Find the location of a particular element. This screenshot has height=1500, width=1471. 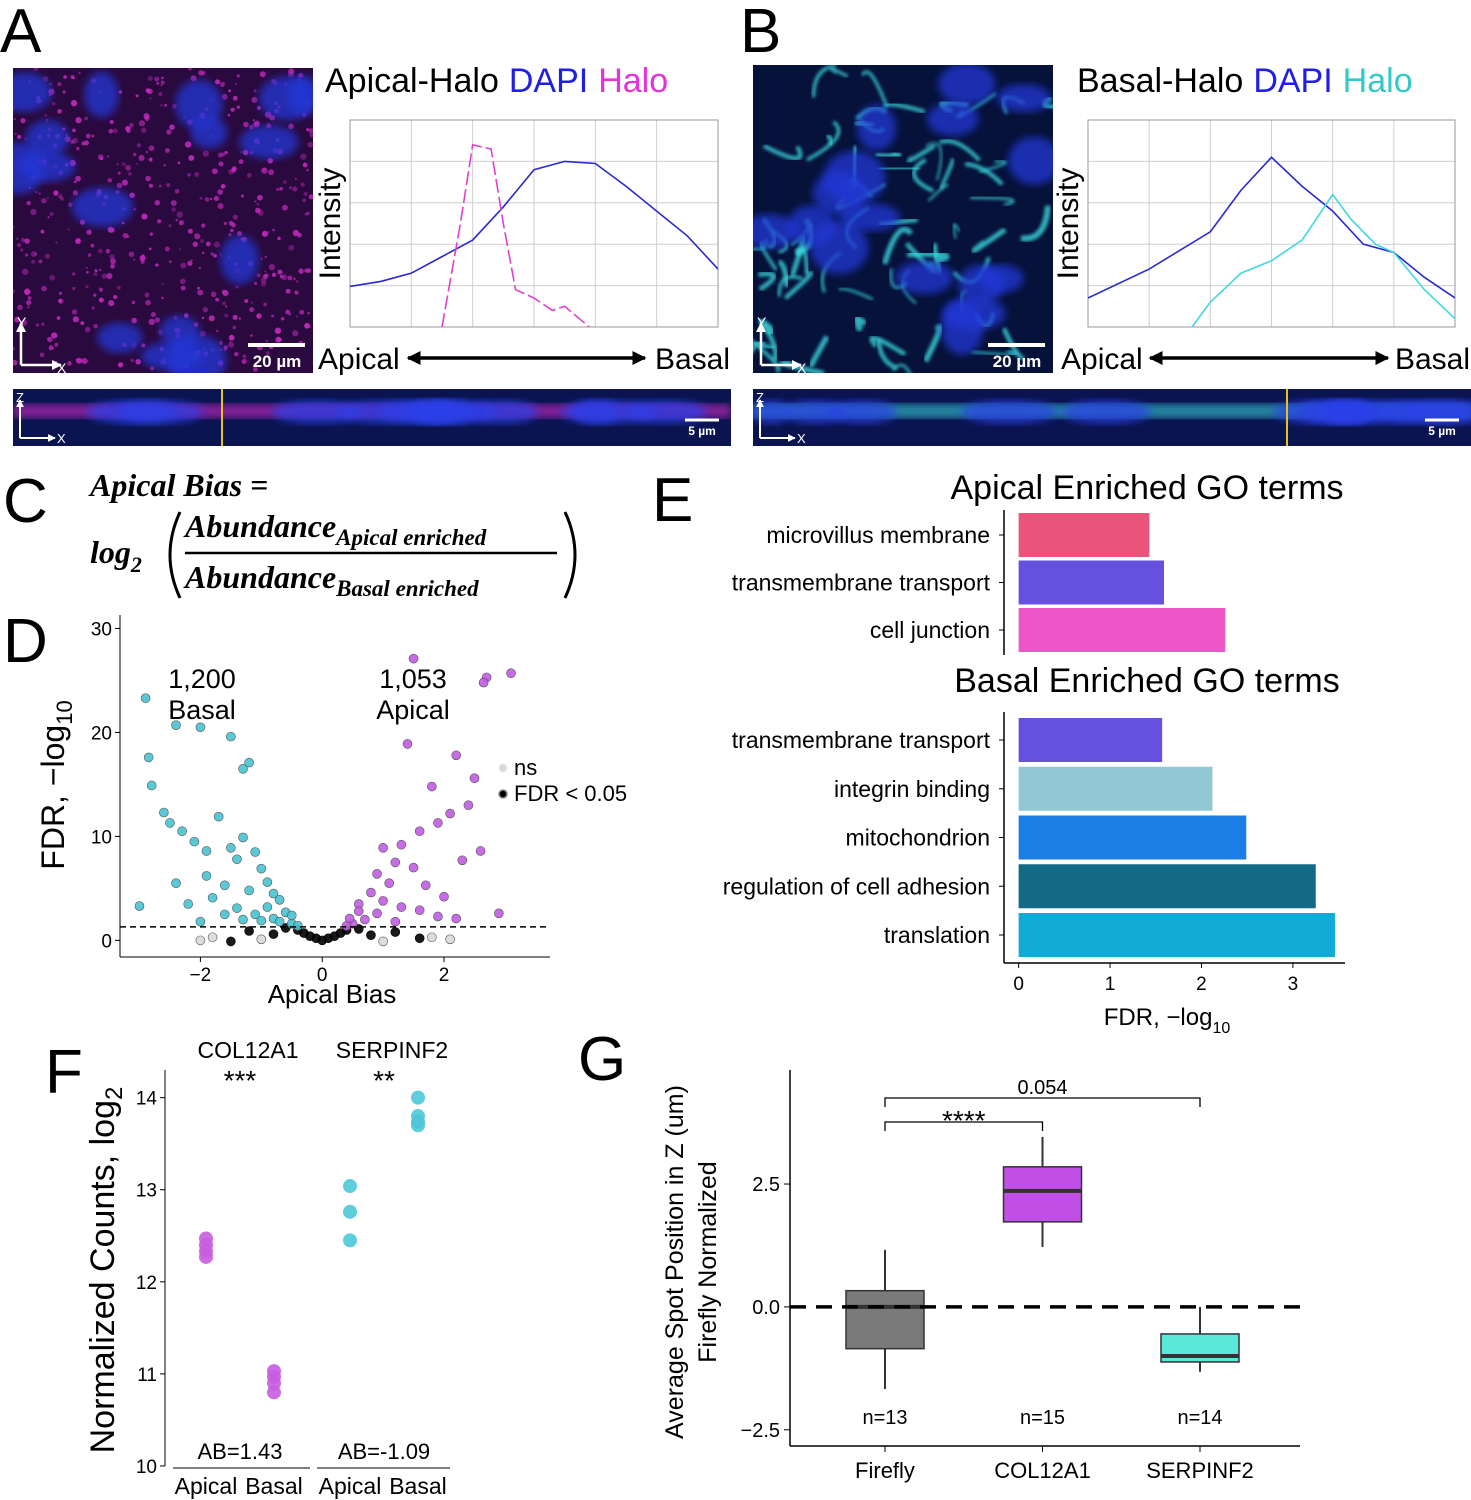

scale-label: 5 µm is located at coordinates (702, 431).